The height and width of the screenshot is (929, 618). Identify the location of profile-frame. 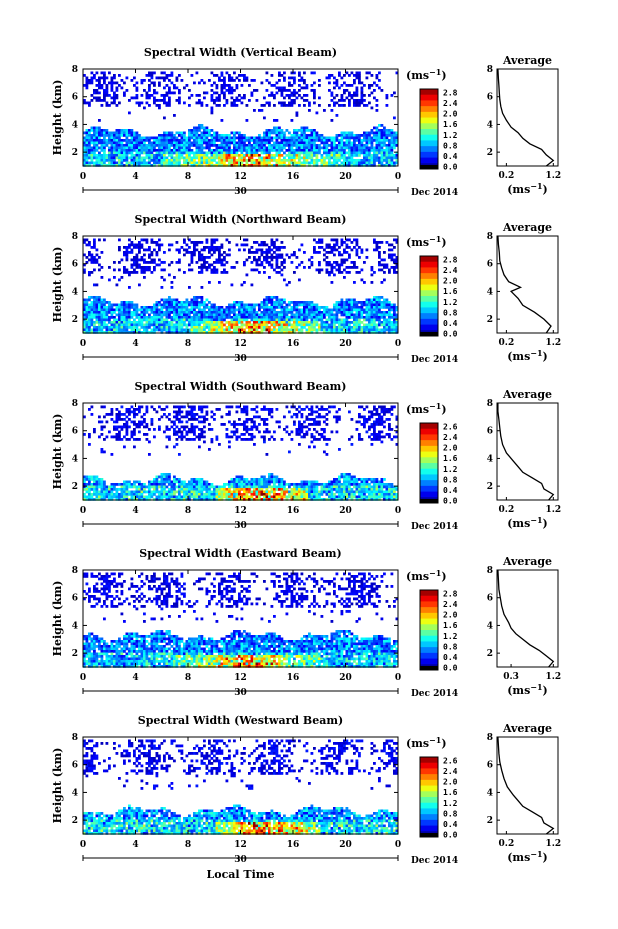
(527, 284).